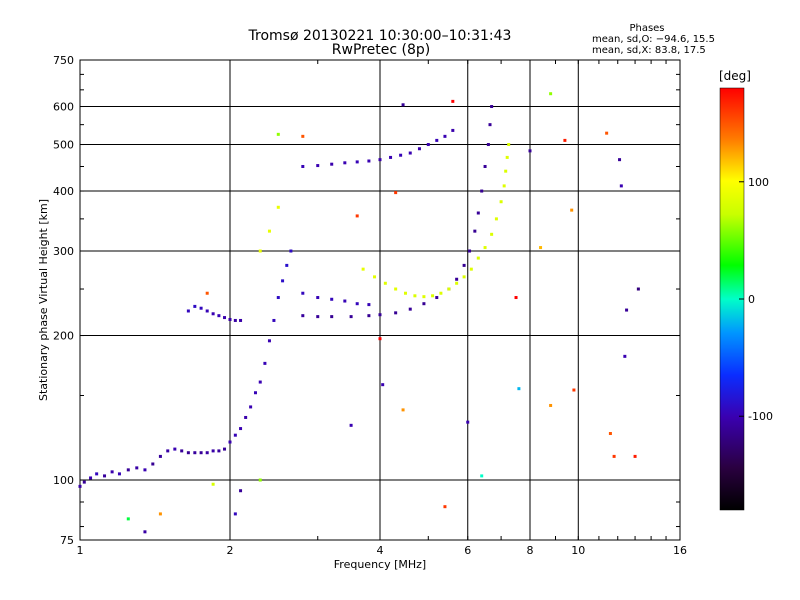 The height and width of the screenshot is (600, 800). What do you see at coordinates (63, 60) in the screenshot?
I see `y-tick-label: 750` at bounding box center [63, 60].